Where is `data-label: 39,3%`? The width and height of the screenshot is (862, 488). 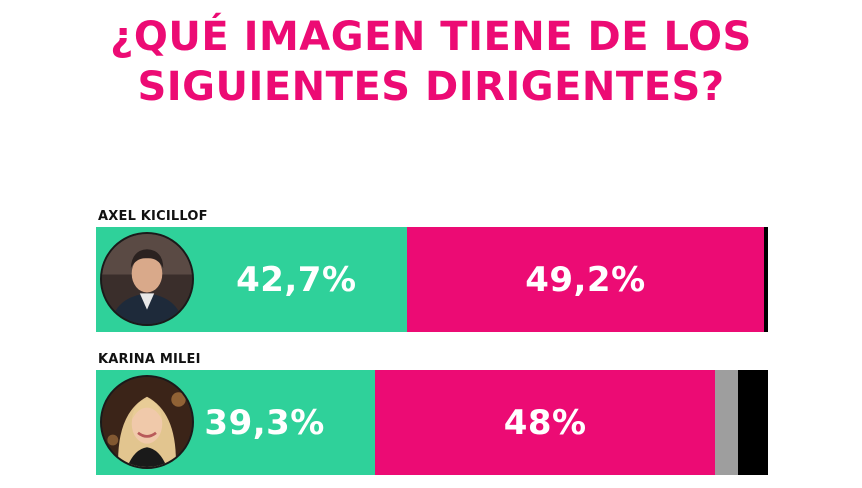 data-label: 39,3% is located at coordinates (264, 422).